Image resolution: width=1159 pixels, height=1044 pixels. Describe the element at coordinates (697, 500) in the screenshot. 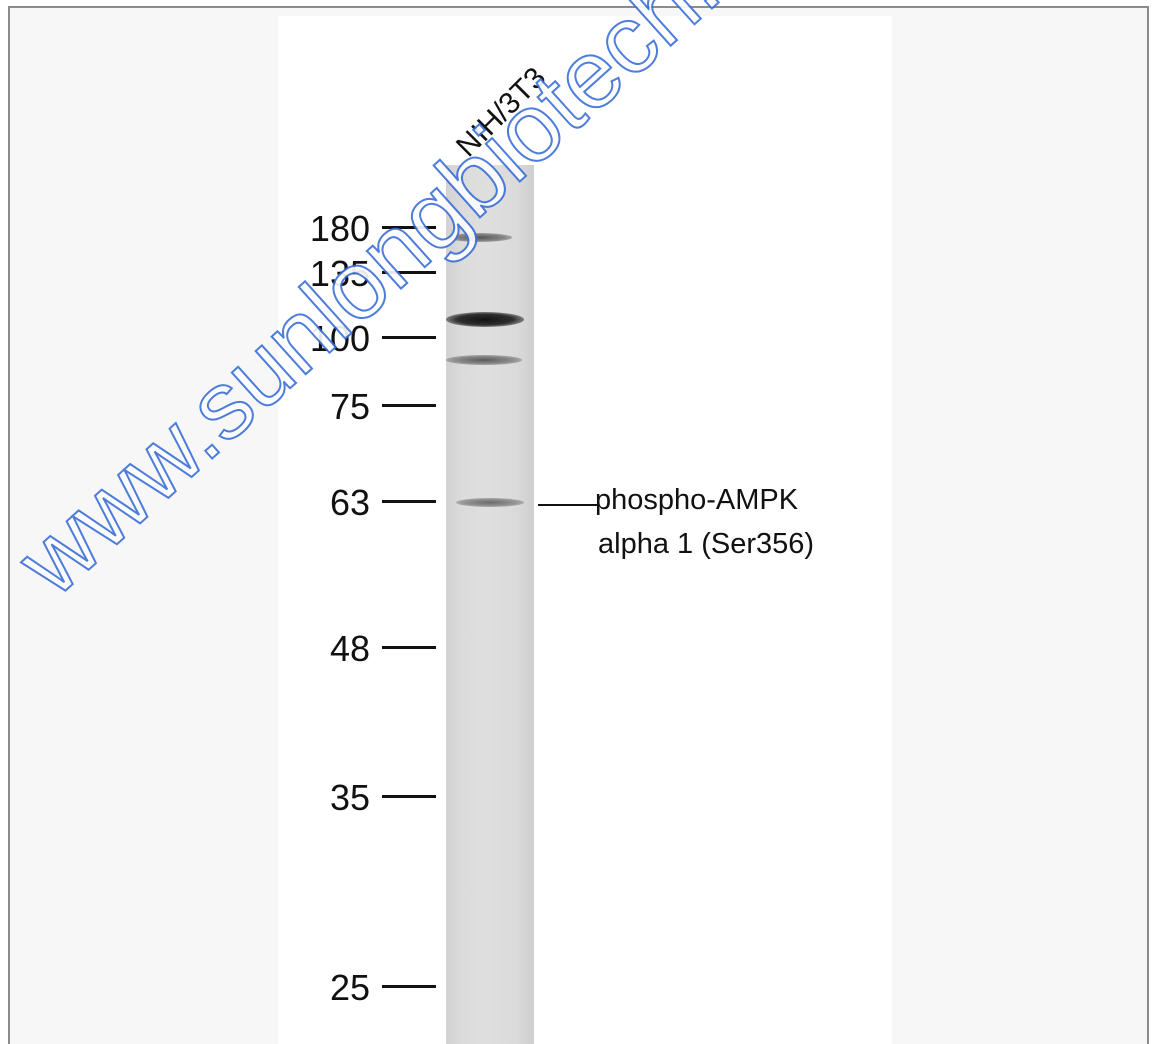

I see `target-label-line1: phospho-AMPK` at that location.